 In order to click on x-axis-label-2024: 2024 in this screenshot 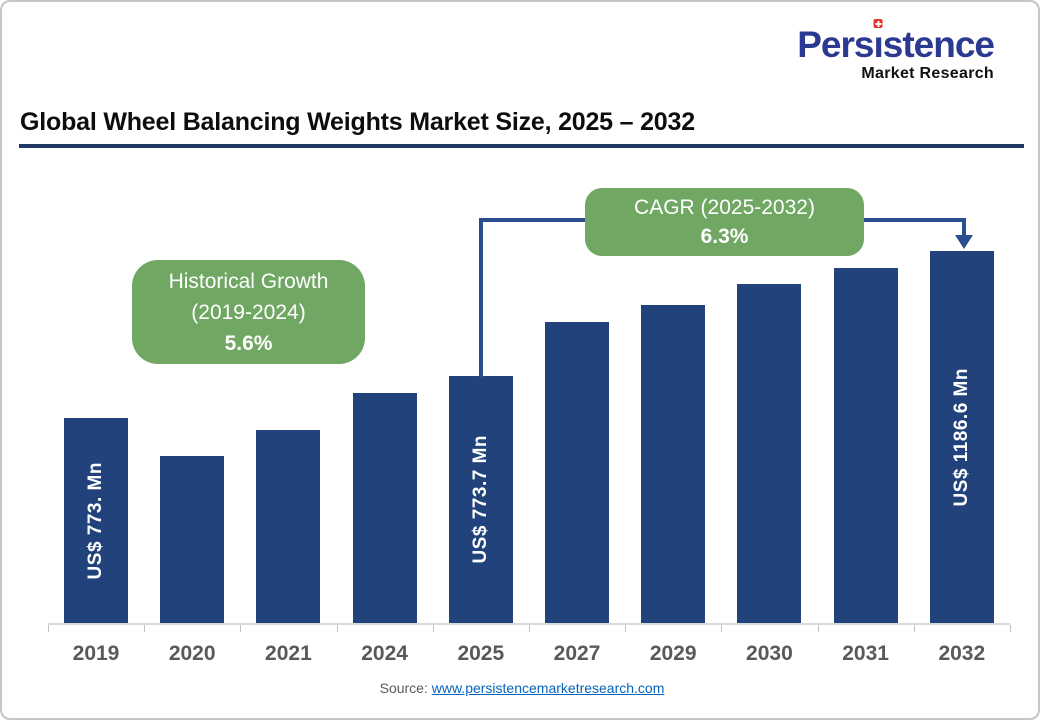, I will do `click(384, 653)`.